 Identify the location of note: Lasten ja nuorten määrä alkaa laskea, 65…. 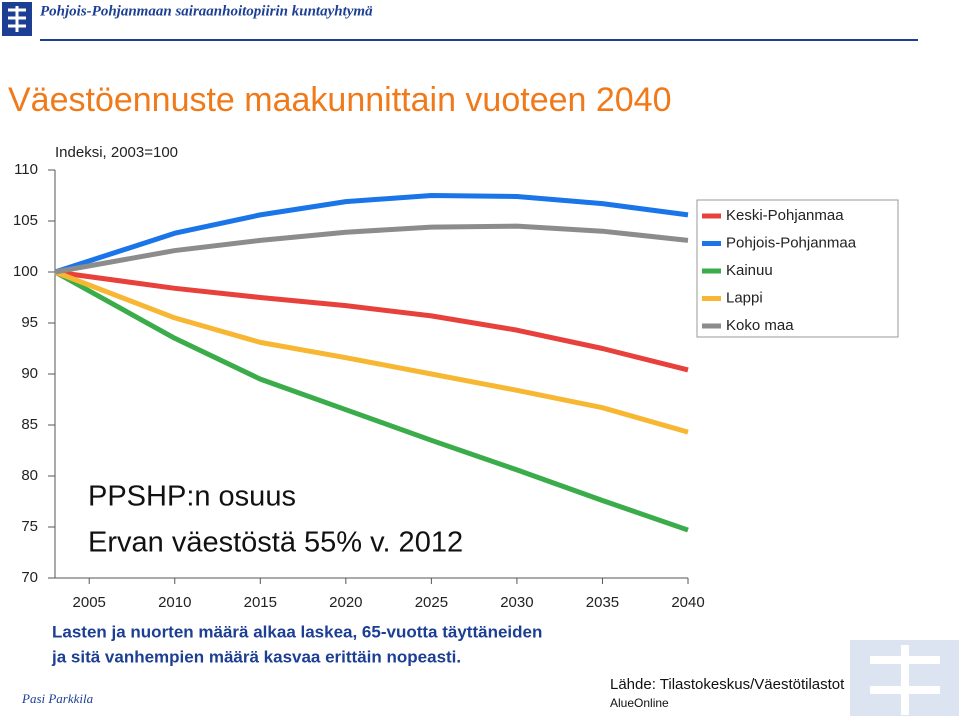
(297, 631).